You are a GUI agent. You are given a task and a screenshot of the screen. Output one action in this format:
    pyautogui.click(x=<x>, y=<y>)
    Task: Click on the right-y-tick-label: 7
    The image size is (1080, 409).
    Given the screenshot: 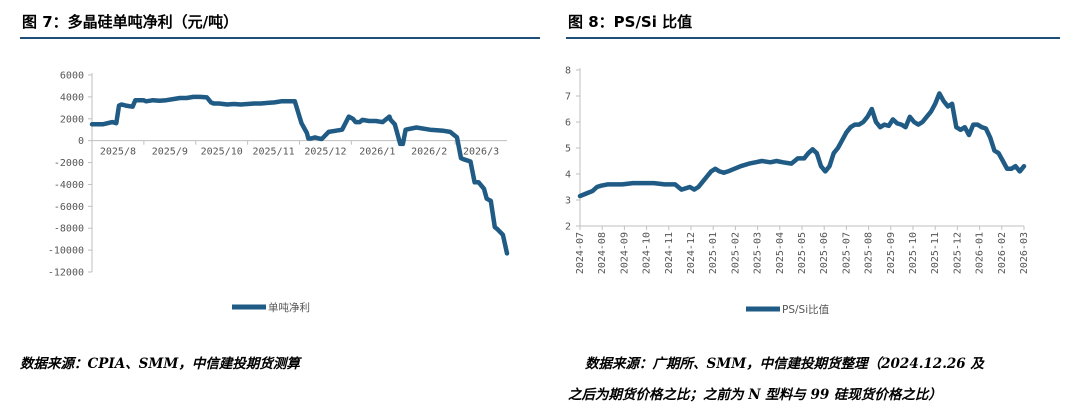 What is the action you would take?
    pyautogui.click(x=568, y=97)
    